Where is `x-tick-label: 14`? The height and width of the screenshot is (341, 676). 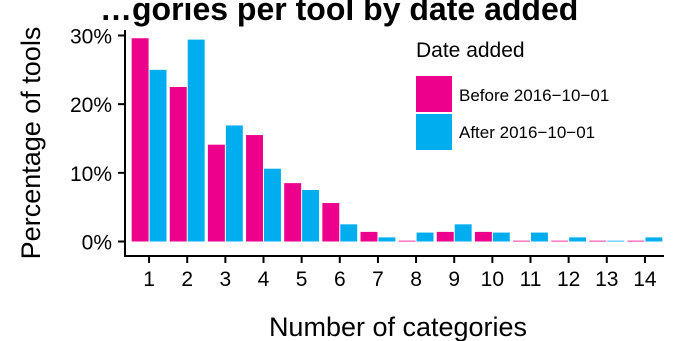 x-tick-label: 14 is located at coordinates (645, 279).